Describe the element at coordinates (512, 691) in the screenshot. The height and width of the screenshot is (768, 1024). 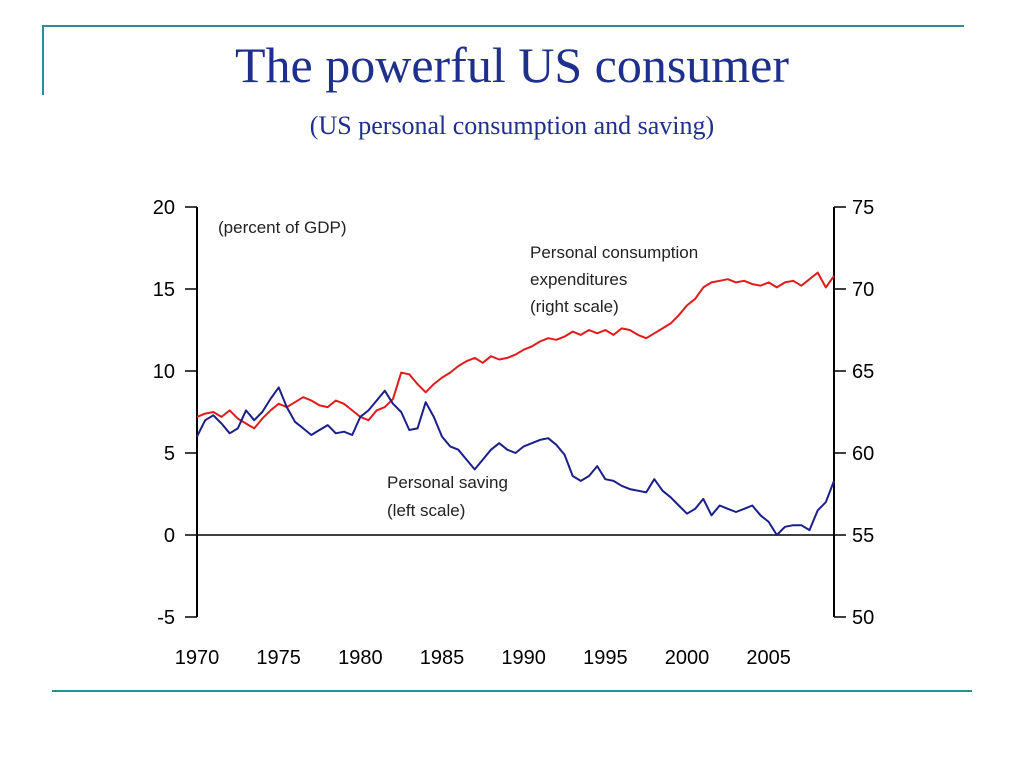
I see `bottom-rule` at that location.